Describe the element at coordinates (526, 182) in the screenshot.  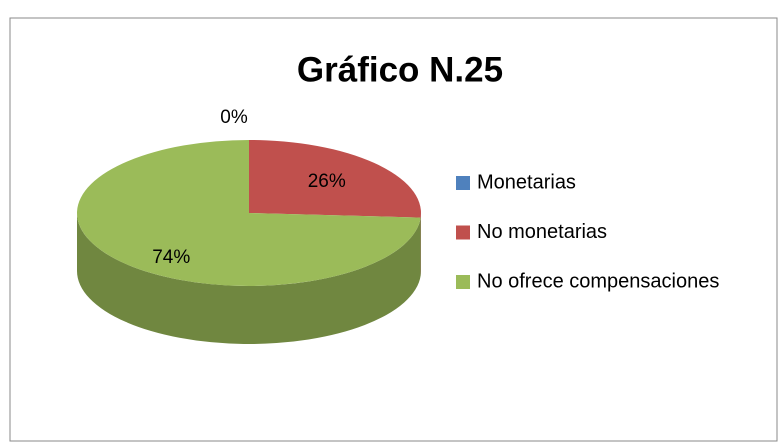
I see `legend-label: Monetarias` at that location.